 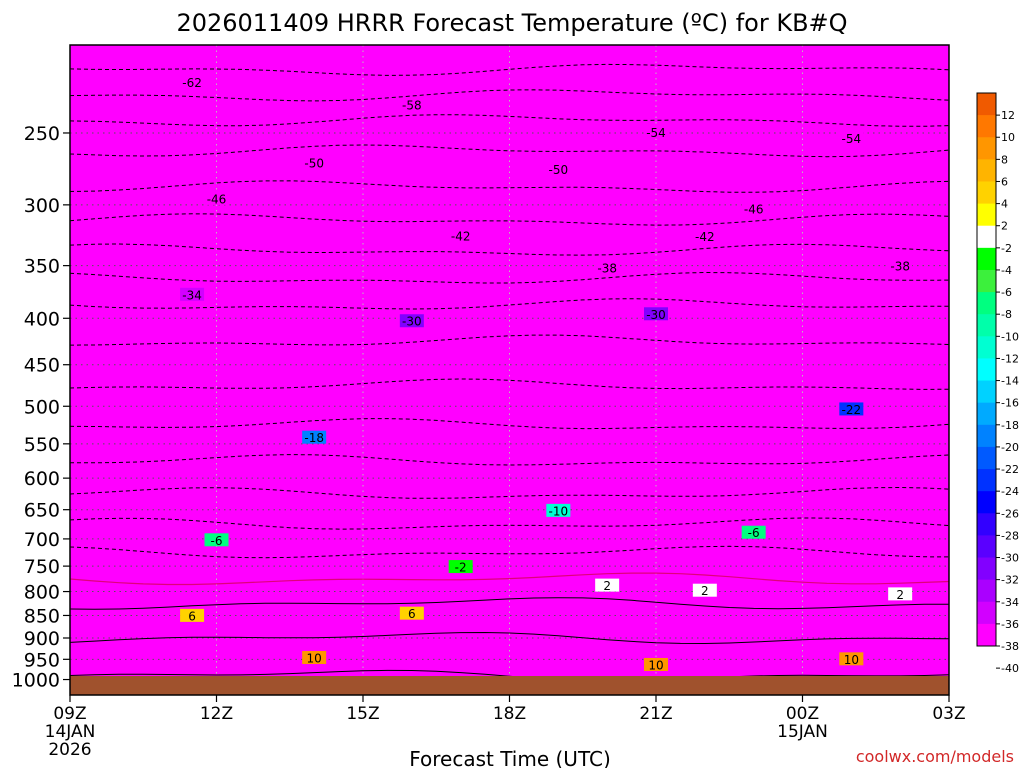 What do you see at coordinates (70, 732) in the screenshot?
I see `x-tick-sublabel-09Z: 14JAN` at bounding box center [70, 732].